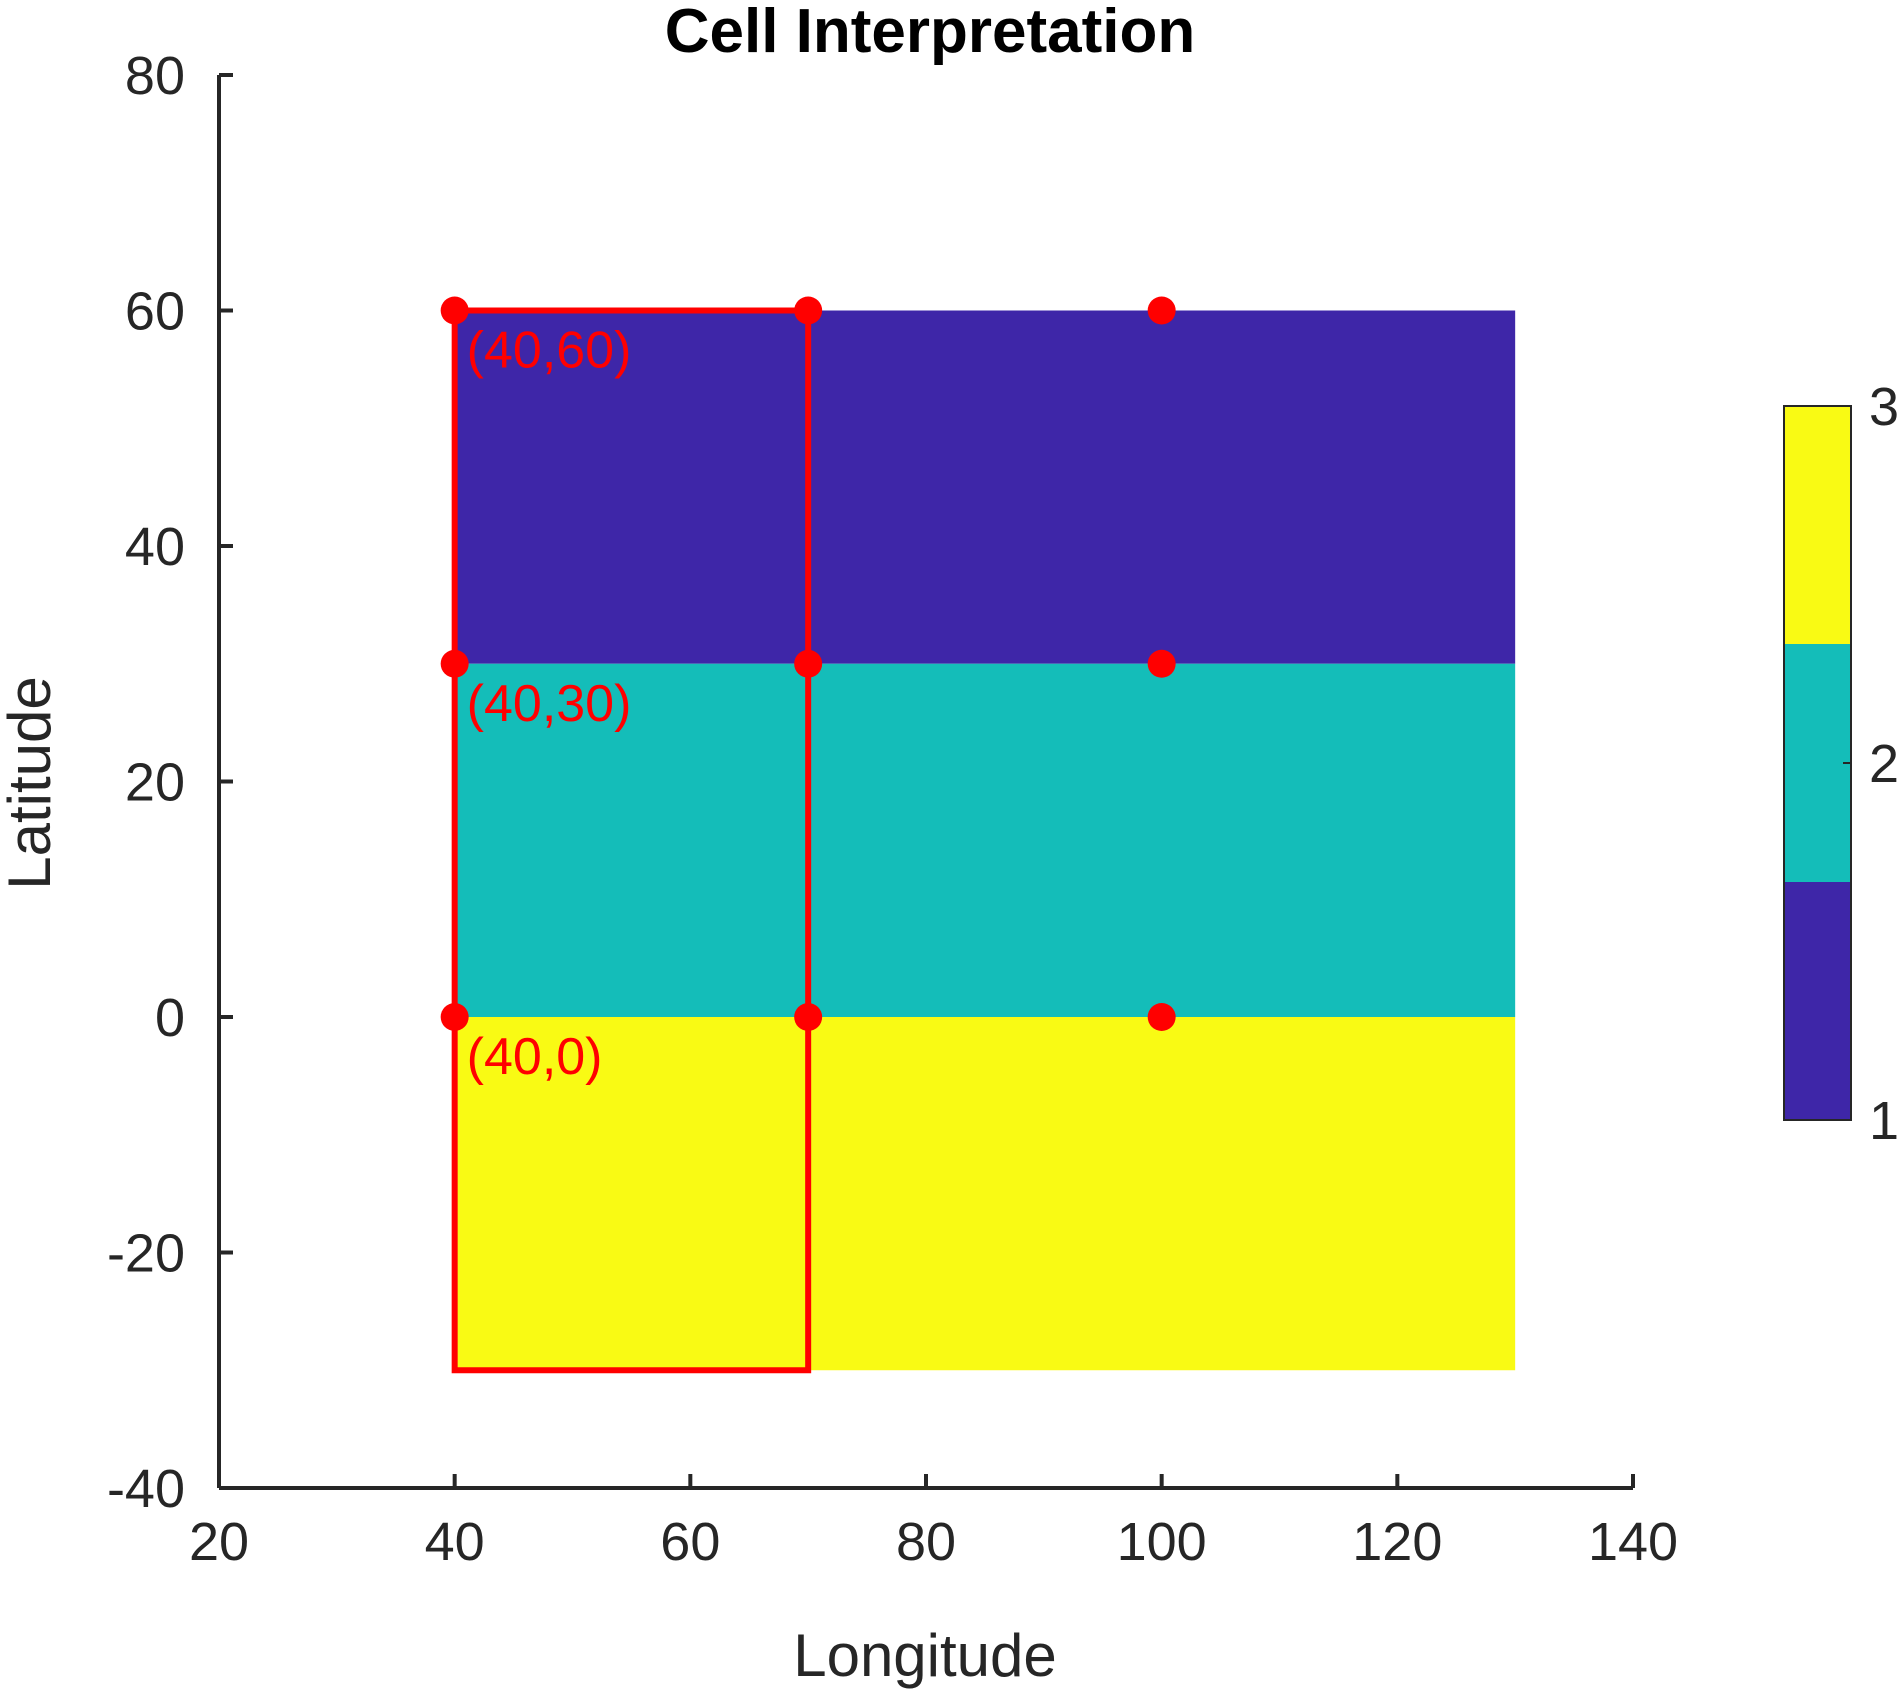  Describe the element at coordinates (549, 351) in the screenshot. I see `point-annotation: (40,60)` at that location.